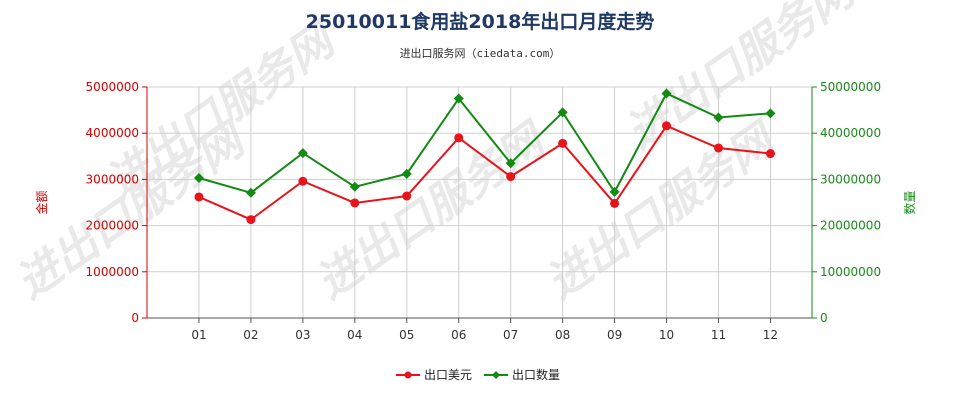 This screenshot has width=960, height=400. I want to click on y-tick-label-left: 2000000, so click(112, 226).